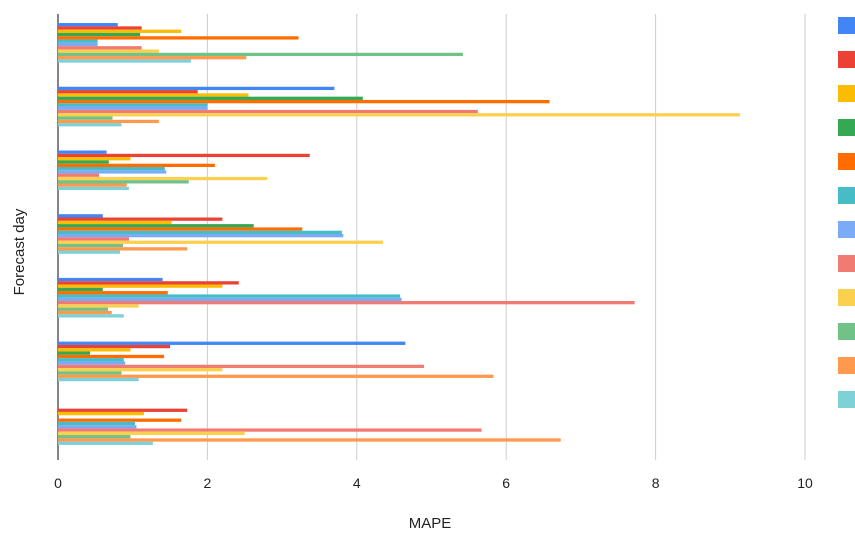  Describe the element at coordinates (58, 483) in the screenshot. I see `x-tick-label: 0` at that location.